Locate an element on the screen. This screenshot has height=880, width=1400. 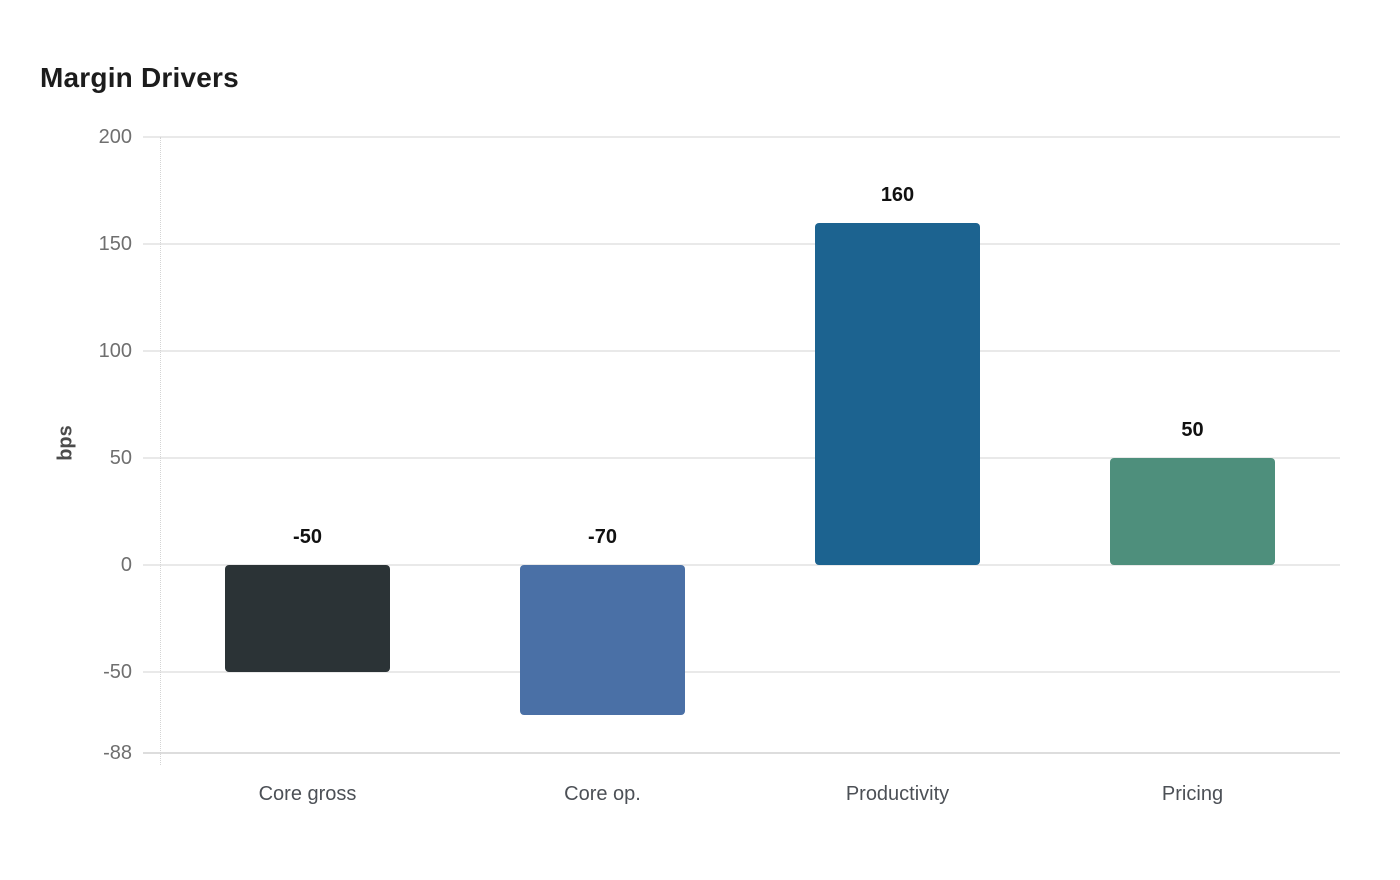
x-category-label: Pricing is located at coordinates (1192, 794).